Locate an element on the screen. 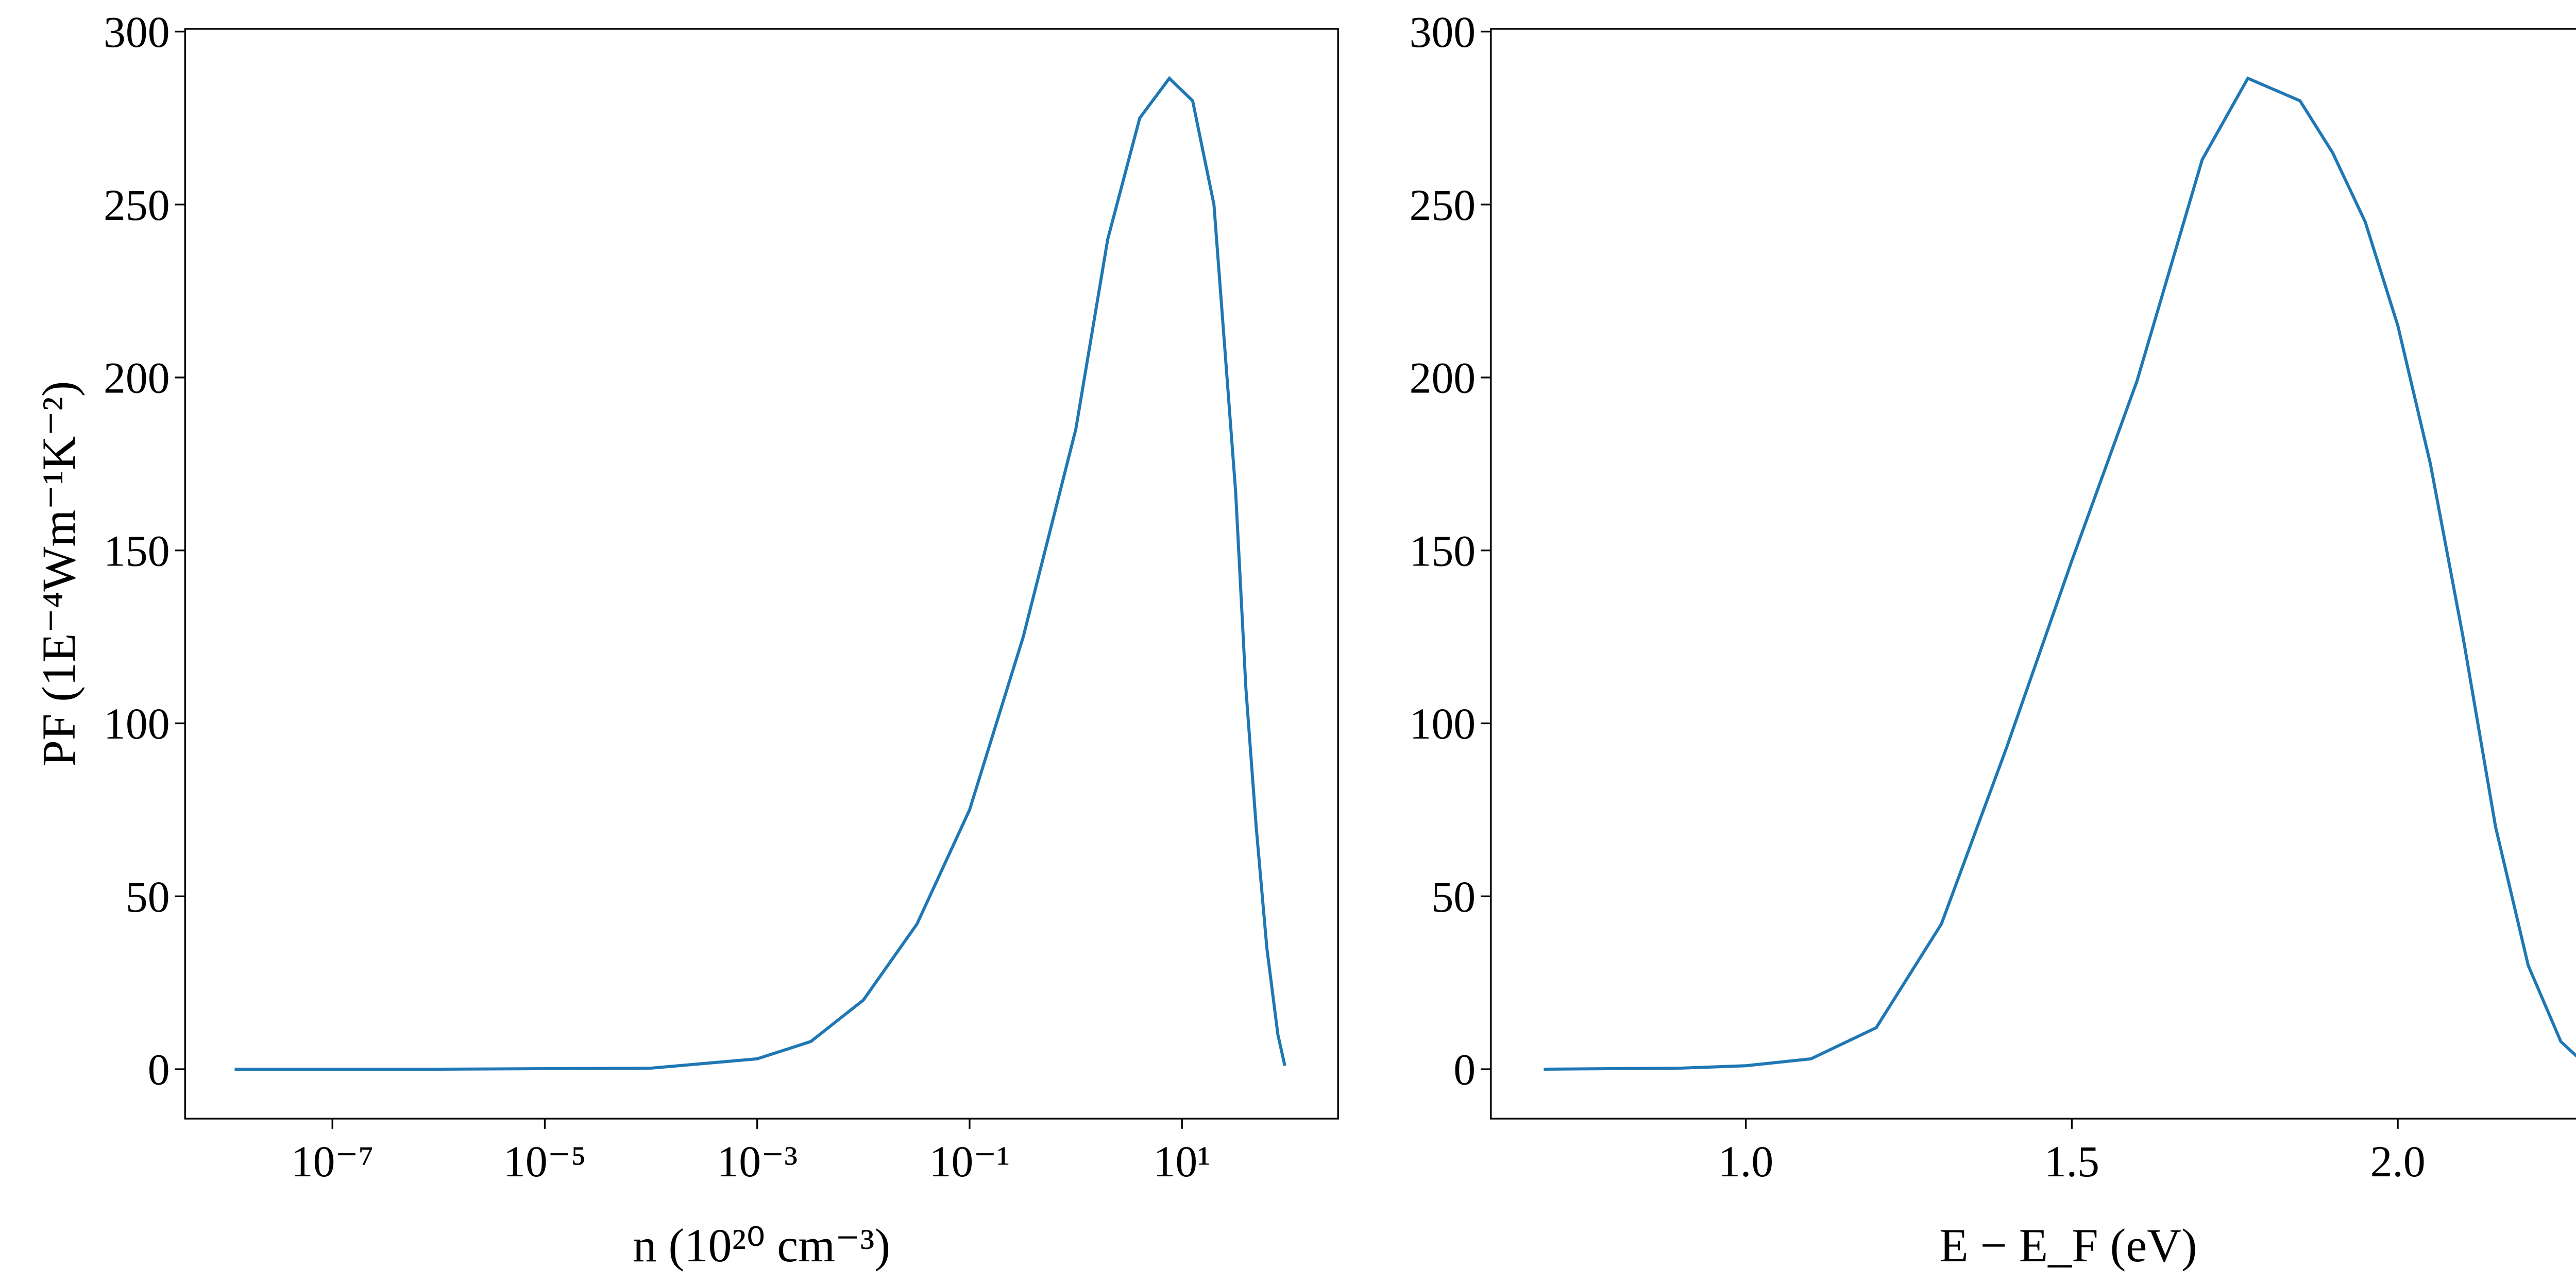 The width and height of the screenshot is (2576, 1285). x-tick-label: 10⁻¹ is located at coordinates (969, 1161).